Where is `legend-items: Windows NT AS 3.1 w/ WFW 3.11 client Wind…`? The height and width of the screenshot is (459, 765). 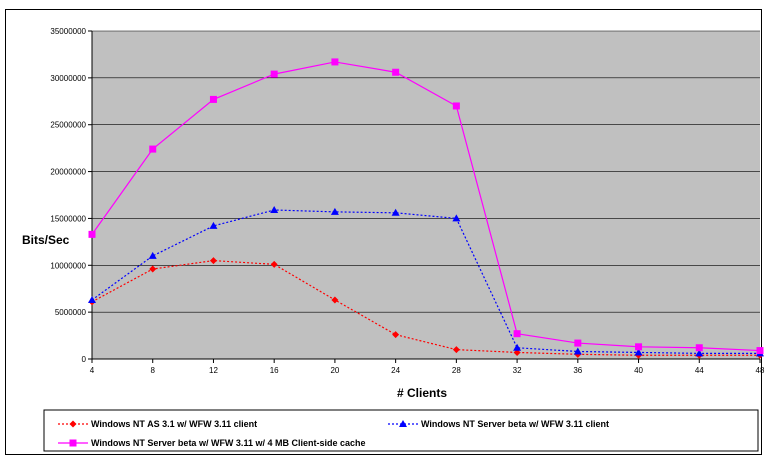 legend-items: Windows NT AS 3.1 w/ WFW 3.11 client Wind… is located at coordinates (333, 433).